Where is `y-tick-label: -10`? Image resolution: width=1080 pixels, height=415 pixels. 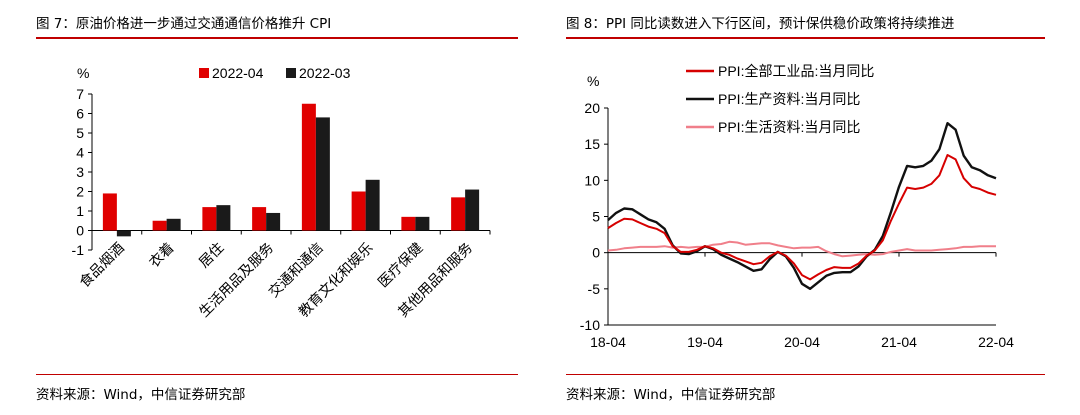 y-tick-label: -10 is located at coordinates (590, 325).